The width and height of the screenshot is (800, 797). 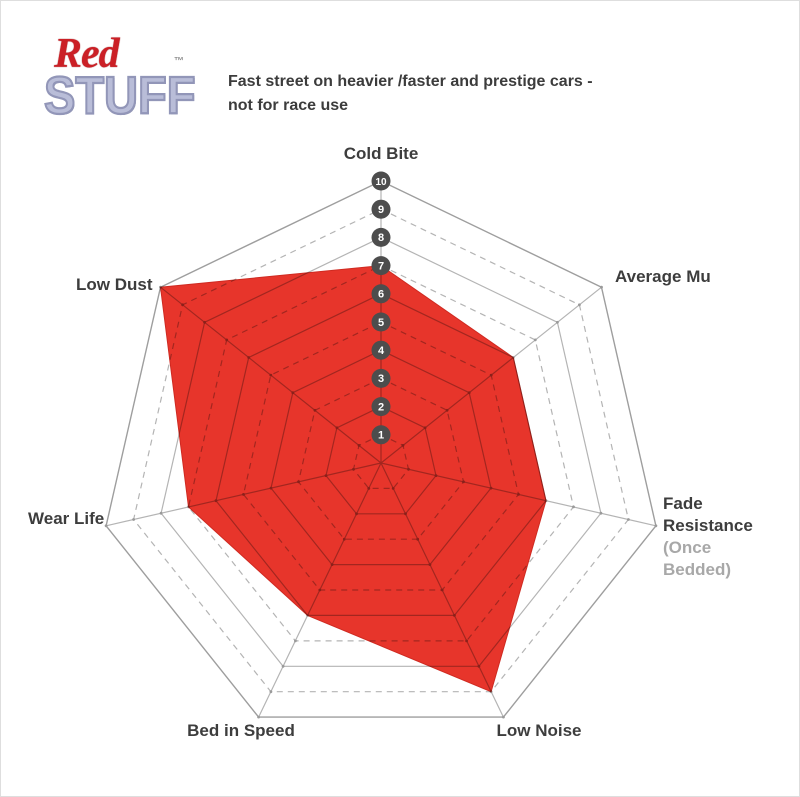 I want to click on scale-bubble-label: 2, so click(x=381, y=407).